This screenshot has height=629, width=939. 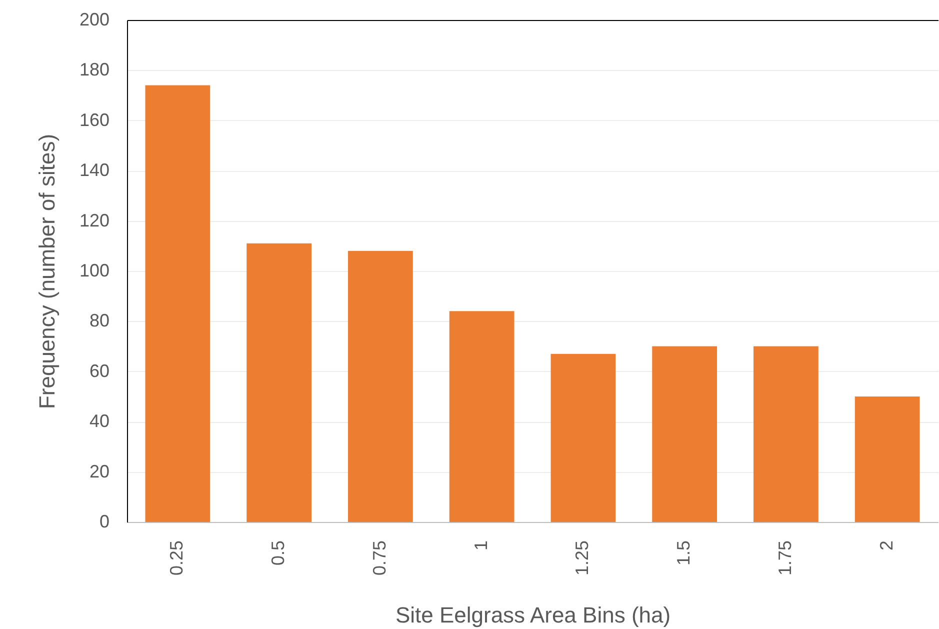 I want to click on y-tick-label: 60, so click(x=99, y=370).